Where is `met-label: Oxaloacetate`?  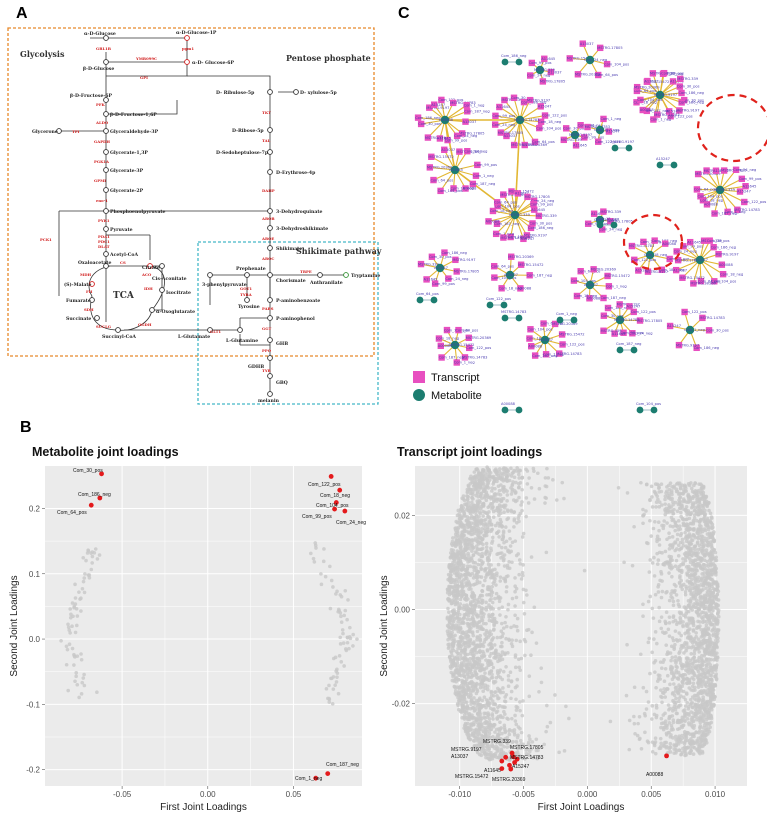 met-label: Oxaloacetate is located at coordinates (94, 263).